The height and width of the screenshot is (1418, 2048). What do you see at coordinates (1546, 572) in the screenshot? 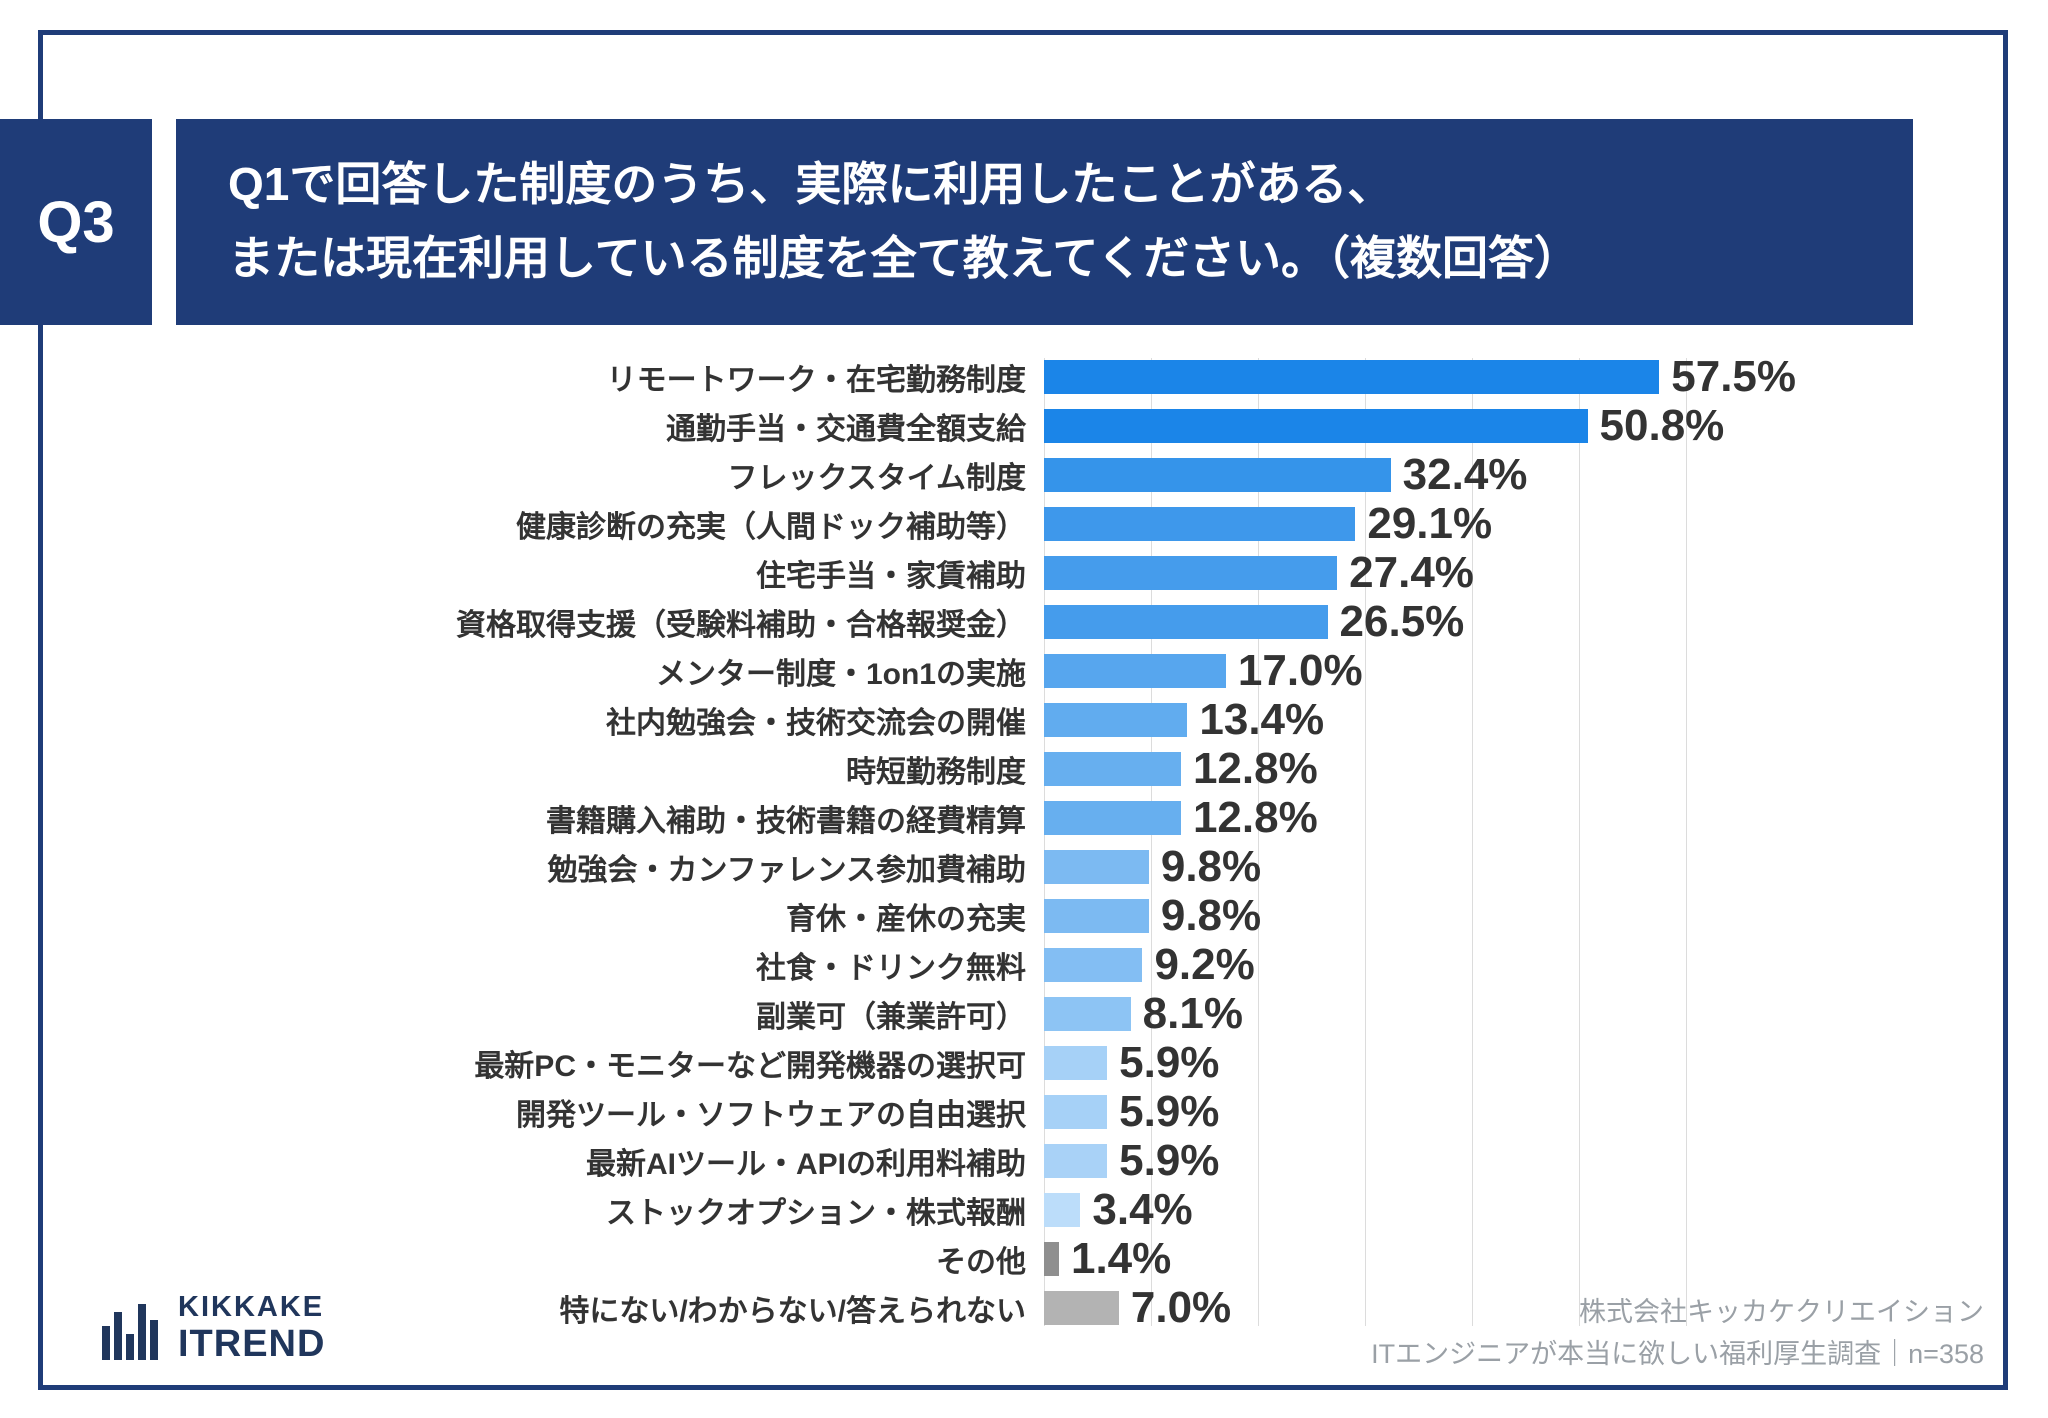
I see `bar-zone: 27.4%` at bounding box center [1546, 572].